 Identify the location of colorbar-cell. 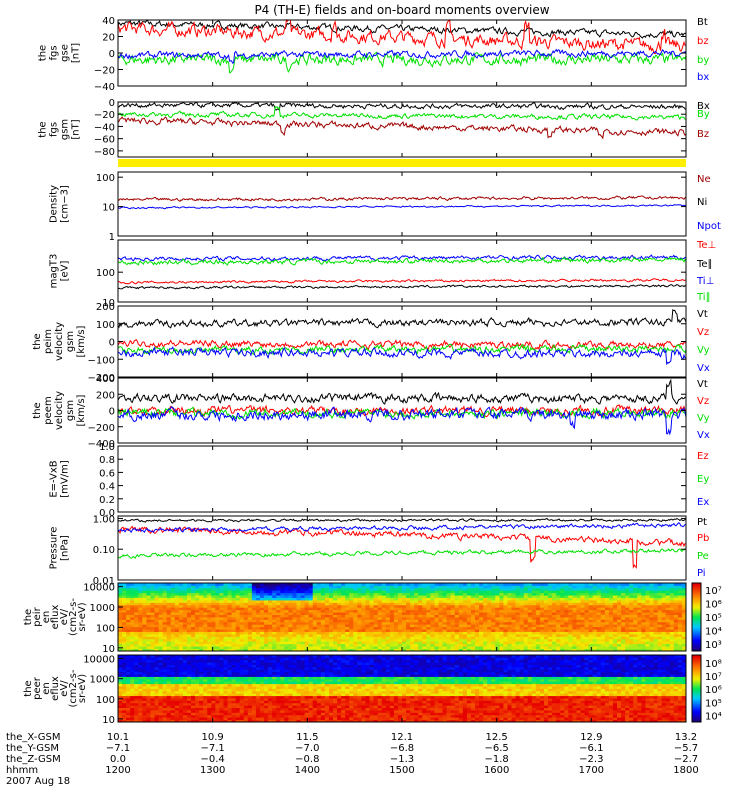
(696, 646).